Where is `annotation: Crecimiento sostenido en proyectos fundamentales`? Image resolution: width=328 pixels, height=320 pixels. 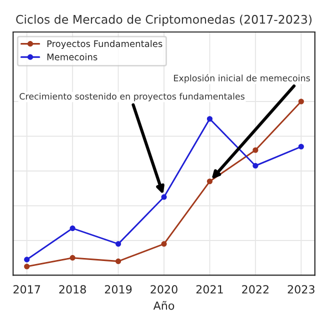
annotation: Crecimiento sostenido en proyectos fundamentales is located at coordinates (132, 97).